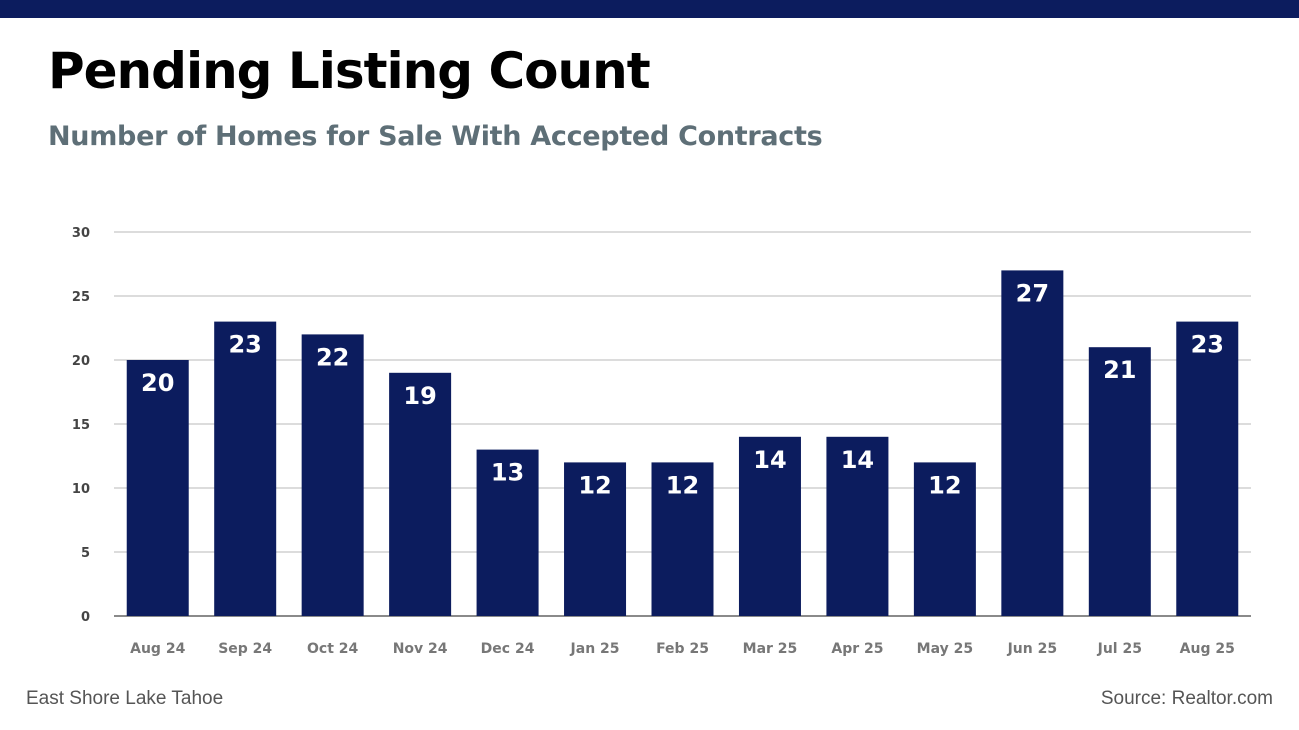 Image resolution: width=1299 pixels, height=730 pixels. Describe the element at coordinates (682, 649) in the screenshot. I see `x-tick-label: Feb 25` at that location.